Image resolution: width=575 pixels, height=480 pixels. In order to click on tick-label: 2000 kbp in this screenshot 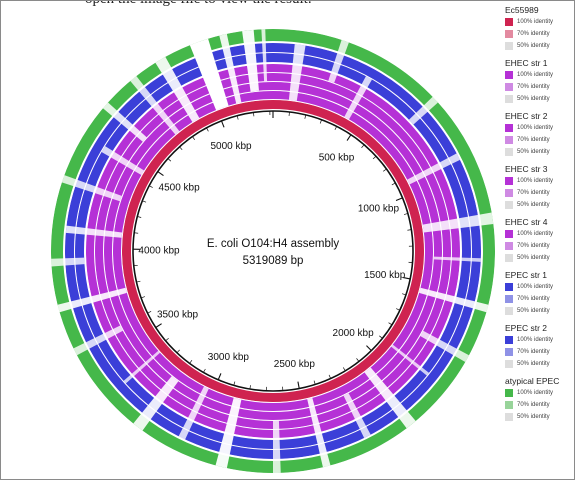, I will do `click(354, 333)`.